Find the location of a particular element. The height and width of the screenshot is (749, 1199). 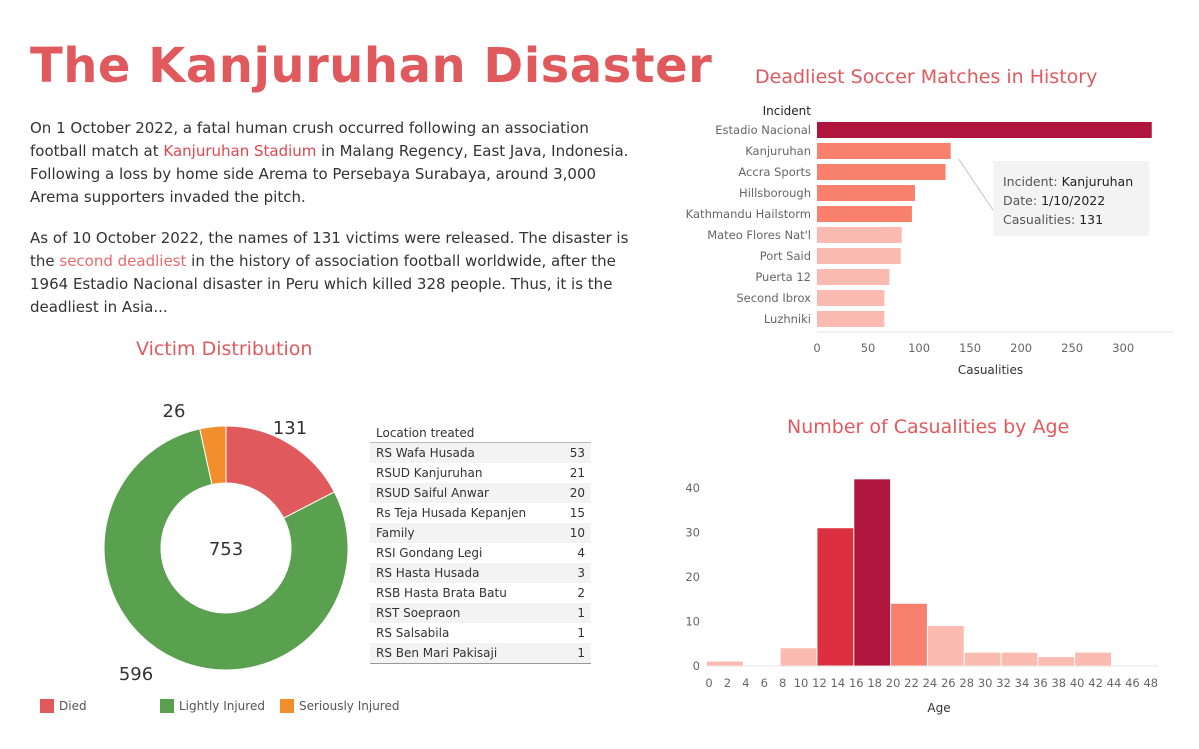

table-row: RS Hasta Husada 3 is located at coordinates (480, 573).